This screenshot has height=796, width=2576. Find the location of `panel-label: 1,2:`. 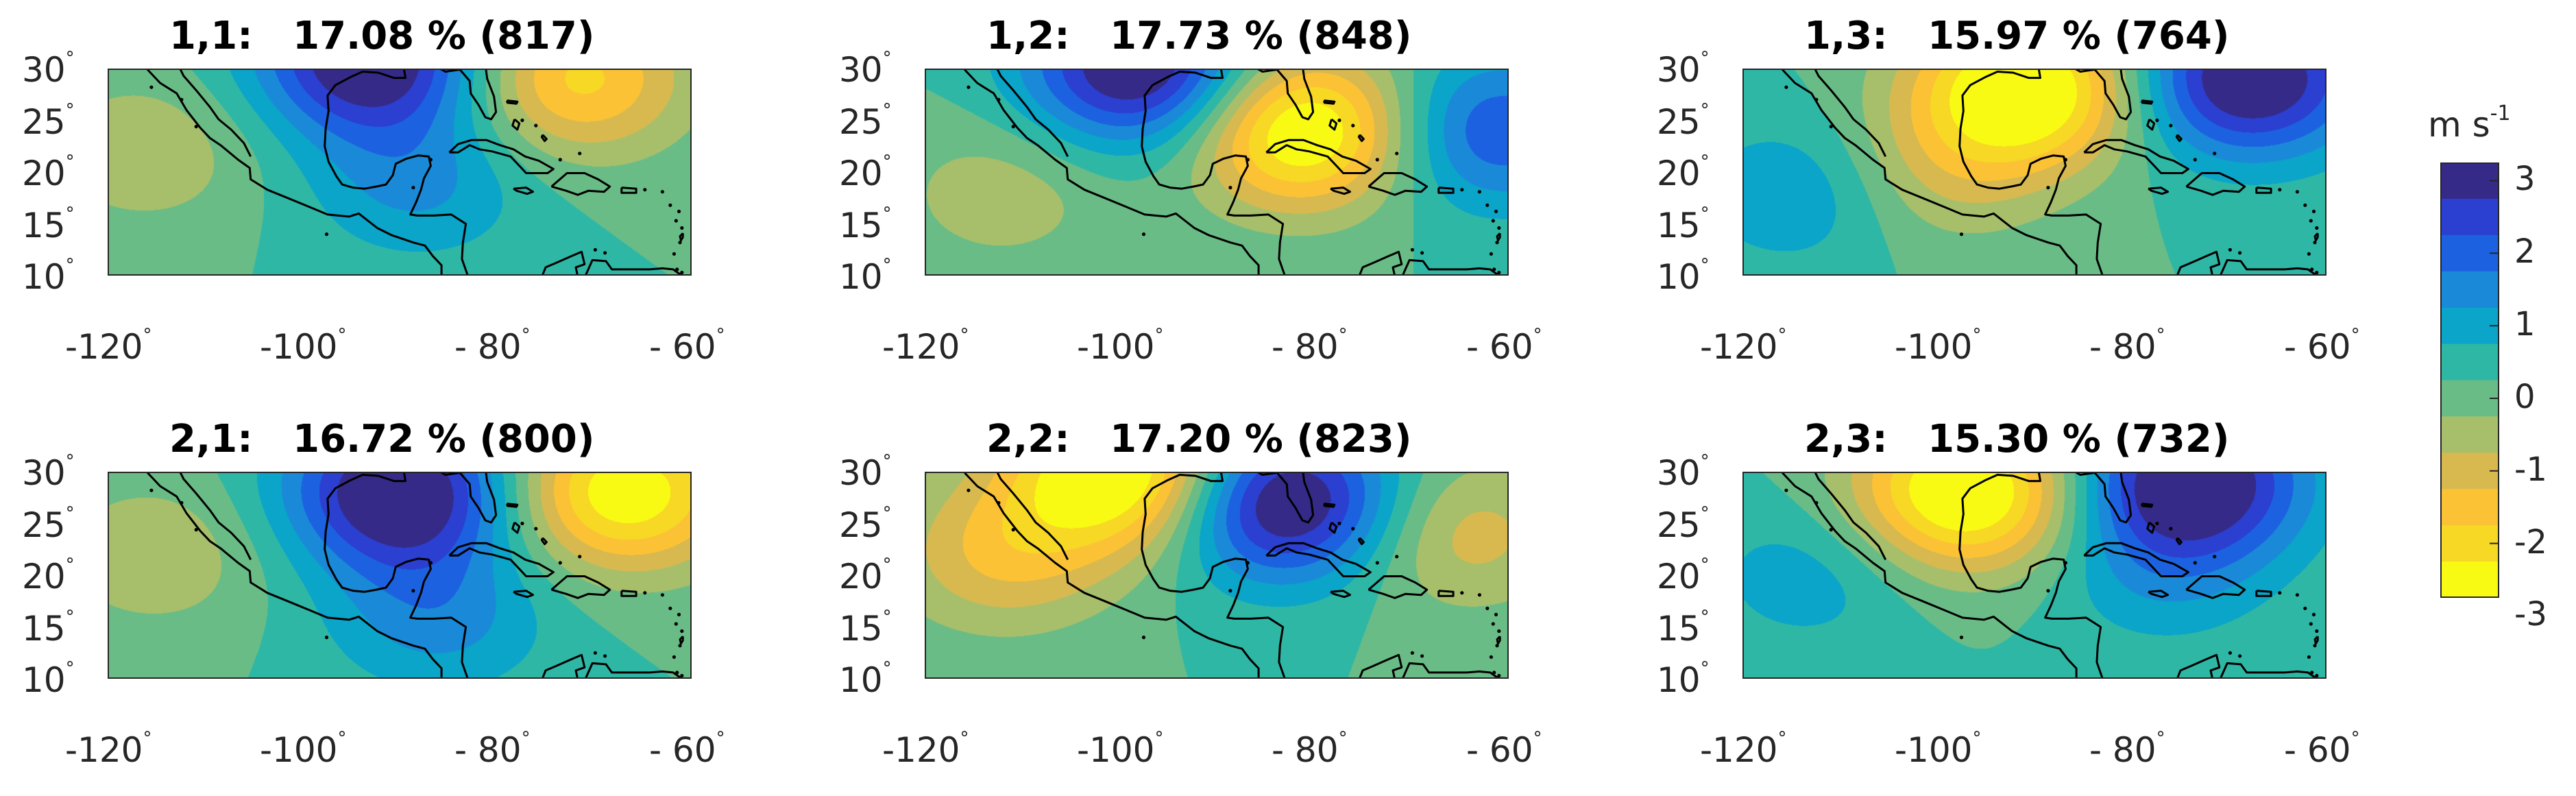

panel-label: 1,2: is located at coordinates (1028, 36).